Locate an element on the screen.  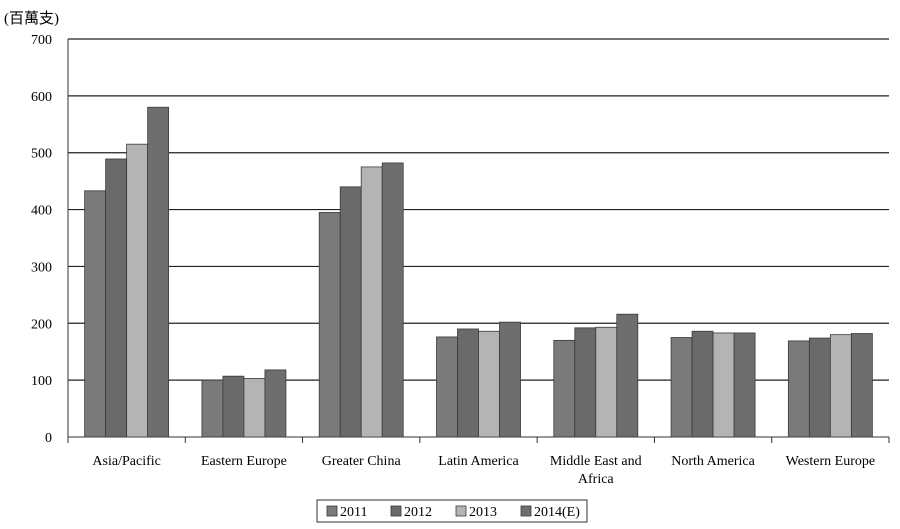
y-tick-label-5: 500 is located at coordinates (41, 154).